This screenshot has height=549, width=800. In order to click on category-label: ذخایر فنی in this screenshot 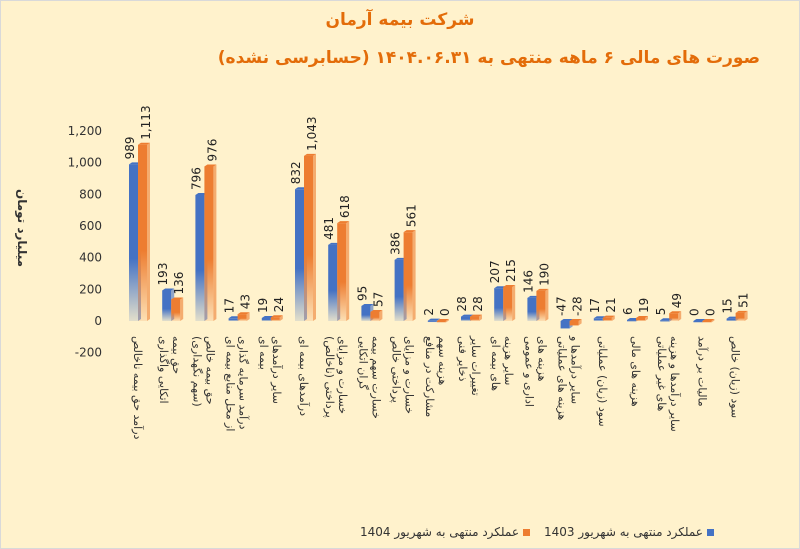, I will do `click(462, 359)`.